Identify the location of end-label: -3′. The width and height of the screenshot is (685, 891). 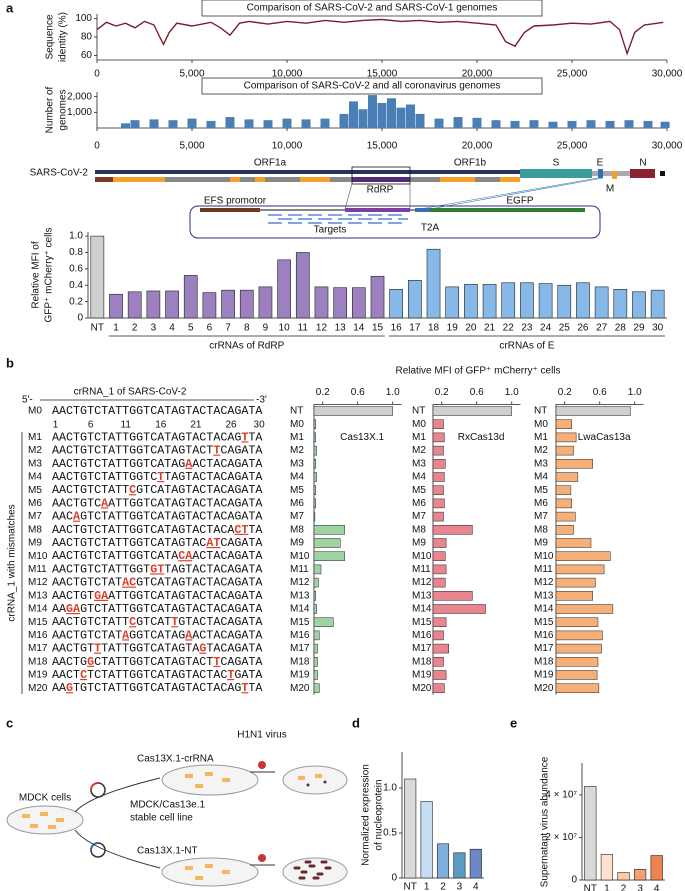
(261, 400).